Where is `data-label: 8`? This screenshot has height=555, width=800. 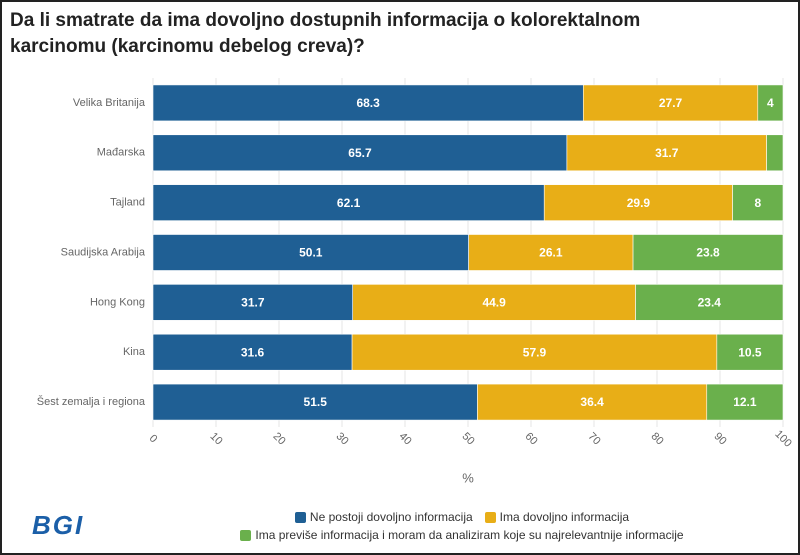 data-label: 8 is located at coordinates (757, 203).